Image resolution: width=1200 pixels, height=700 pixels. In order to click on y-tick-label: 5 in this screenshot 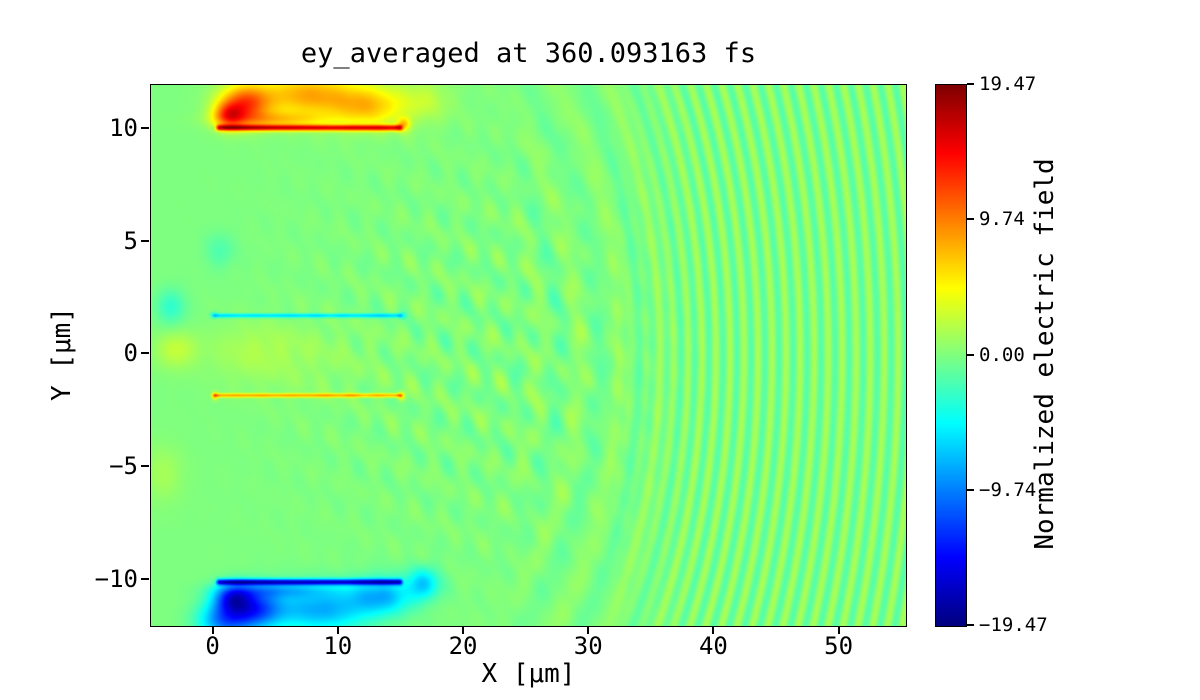, I will do `click(130, 240)`.